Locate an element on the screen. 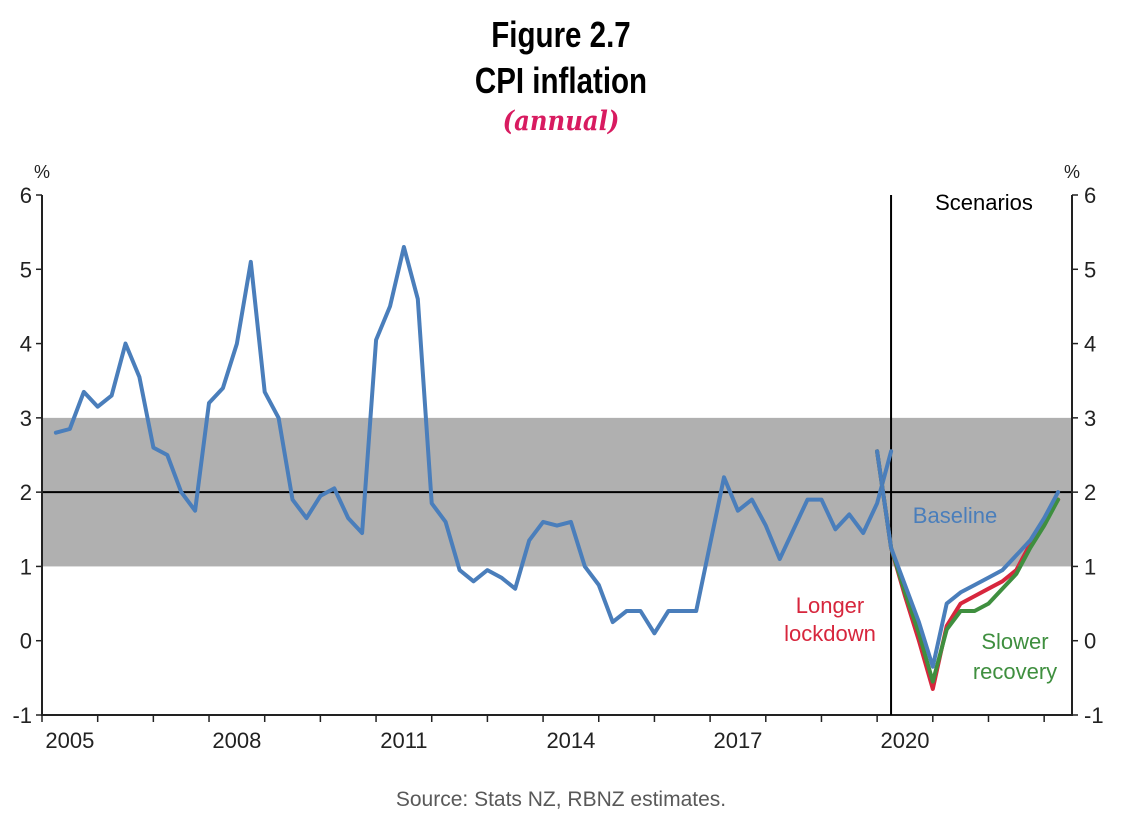  label-slower-recovery-line1: Slower is located at coordinates (1014, 641).